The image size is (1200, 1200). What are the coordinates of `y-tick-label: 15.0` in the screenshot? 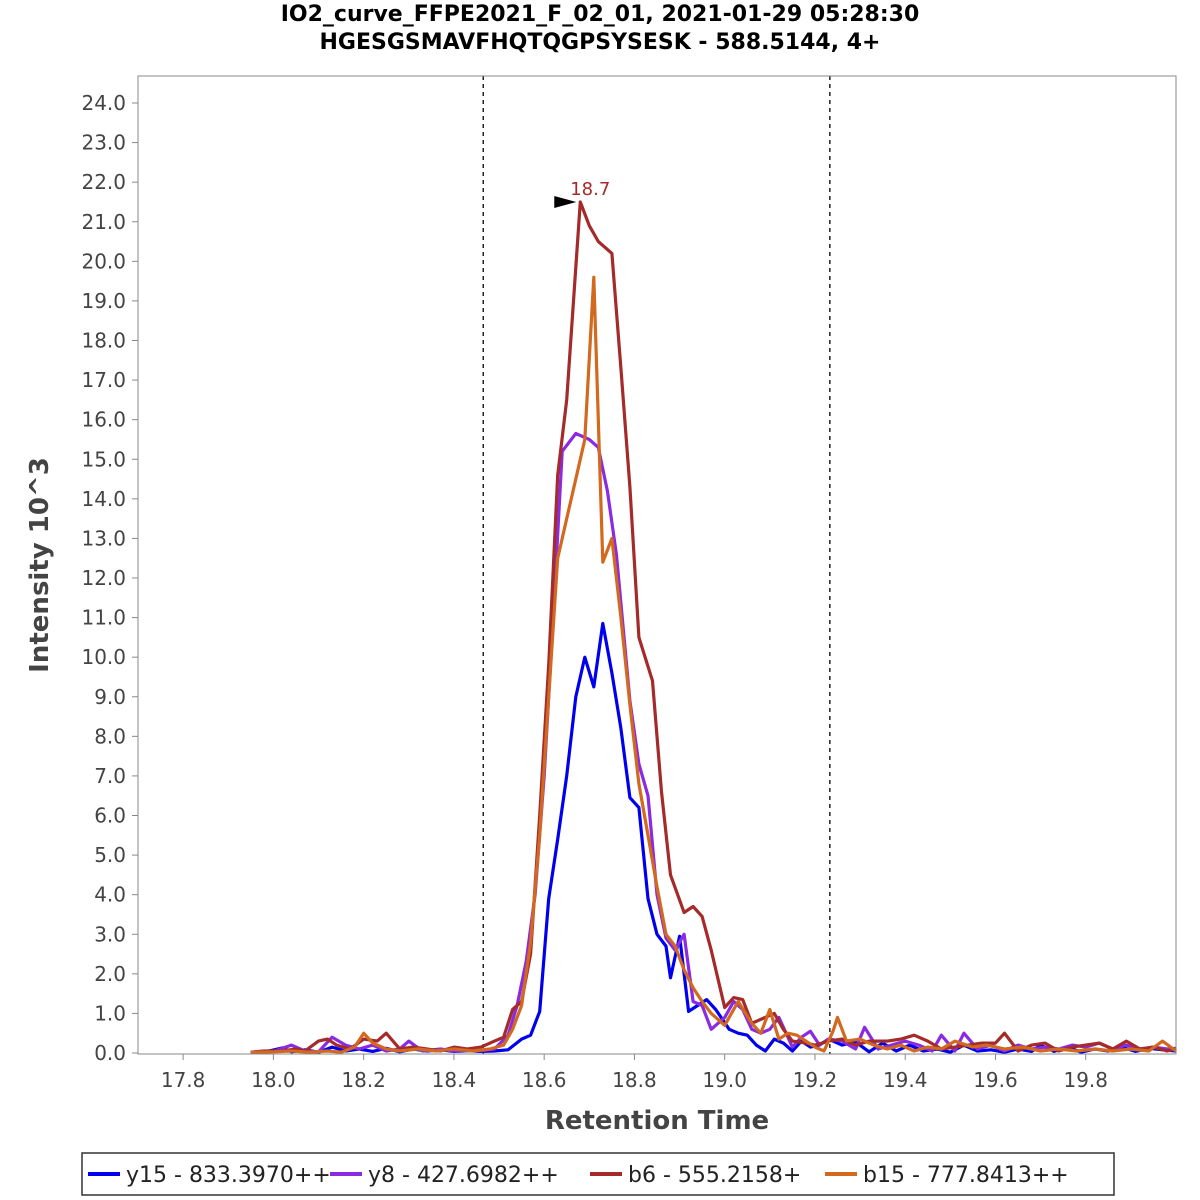 It's located at (103, 459).